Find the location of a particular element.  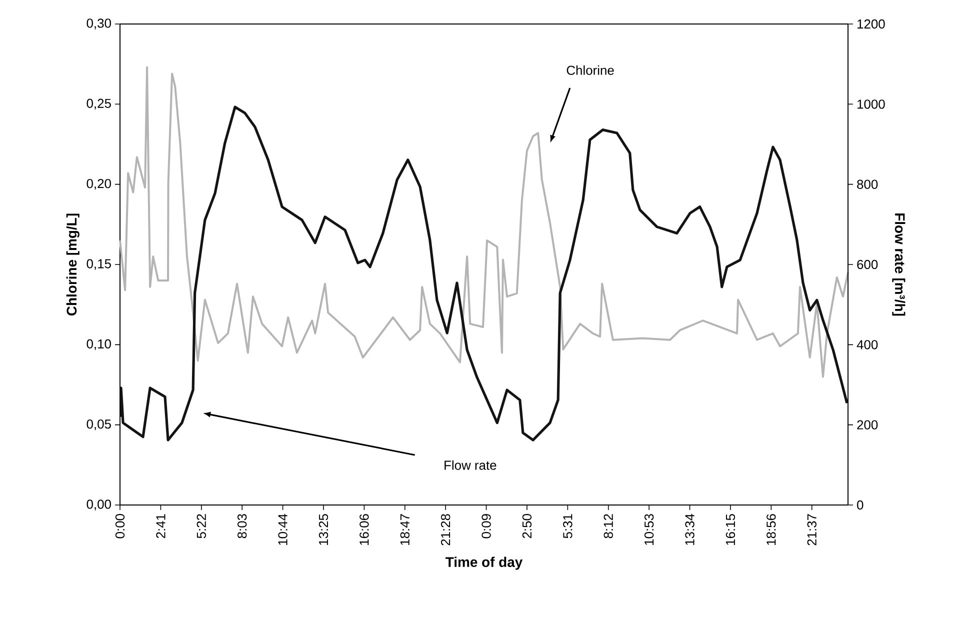

y-tick-label: 0,05 is located at coordinates (98, 424).